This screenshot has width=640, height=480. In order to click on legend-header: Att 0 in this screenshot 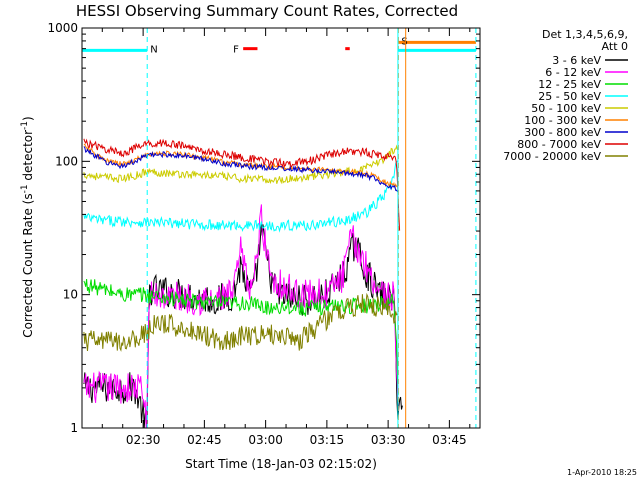, I will do `click(615, 46)`.